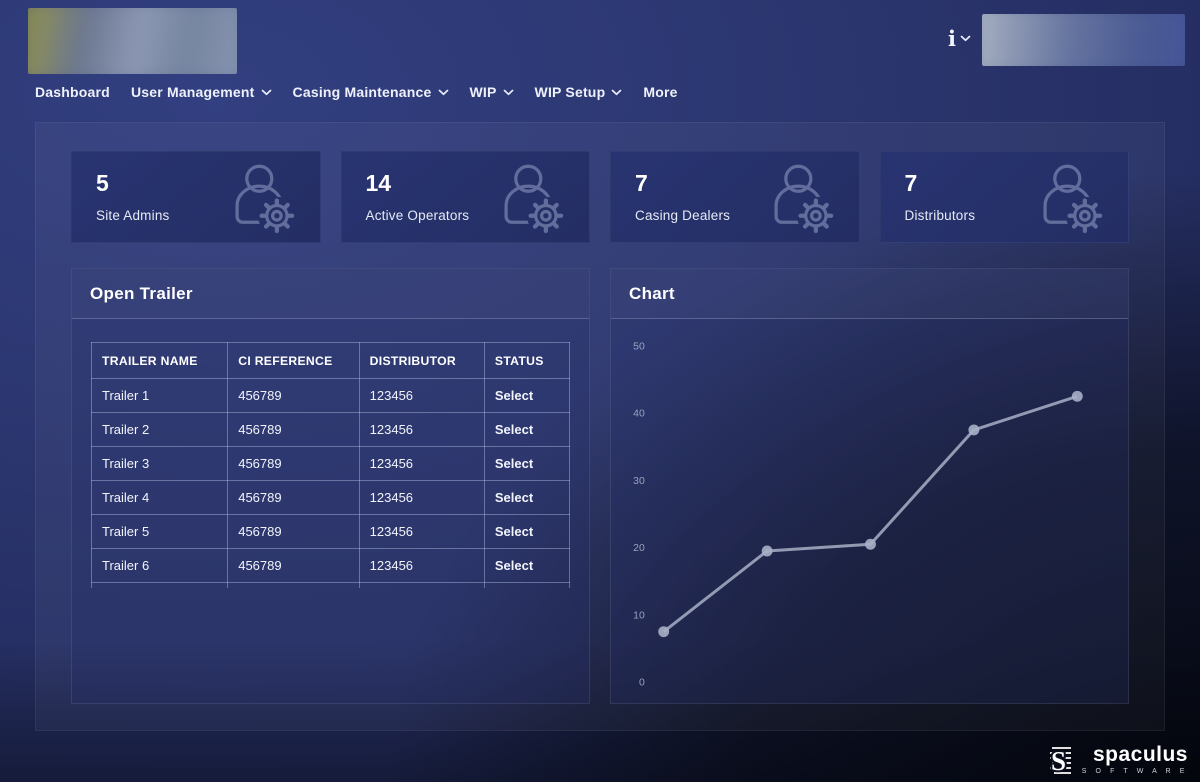  Describe the element at coordinates (160, 531) in the screenshot. I see `trailer-name-cell: Trailer 5` at that location.